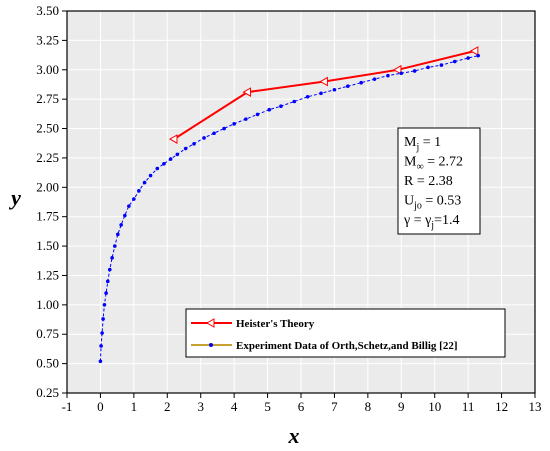  Describe the element at coordinates (234, 406) in the screenshot. I see `x-tick-label: 4` at that location.